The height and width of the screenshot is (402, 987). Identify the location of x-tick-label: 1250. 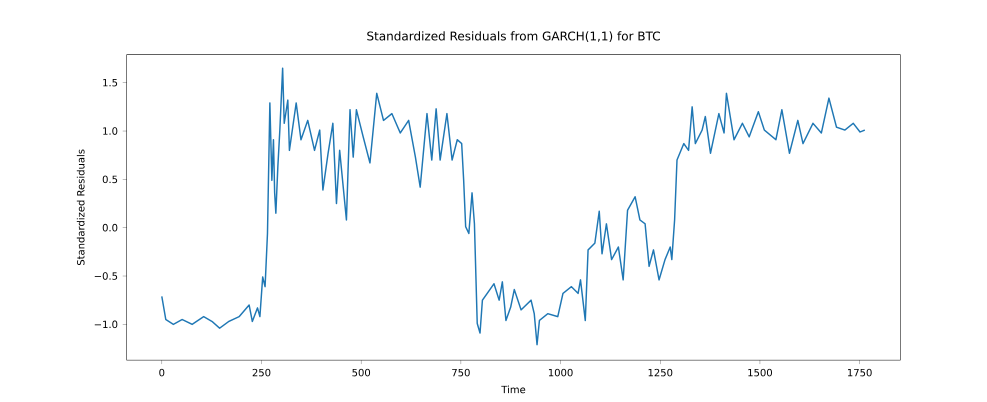
(660, 372).